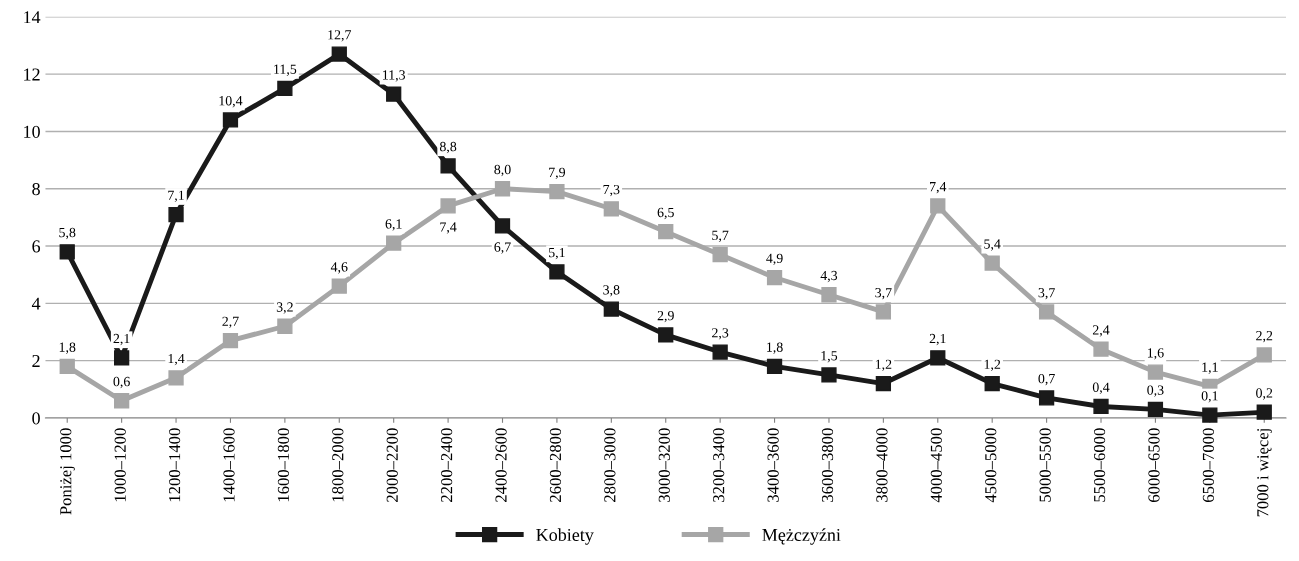 This screenshot has width=1299, height=561. Describe the element at coordinates (1099, 465) in the screenshot. I see `x-tick-label: 5500–6000` at that location.